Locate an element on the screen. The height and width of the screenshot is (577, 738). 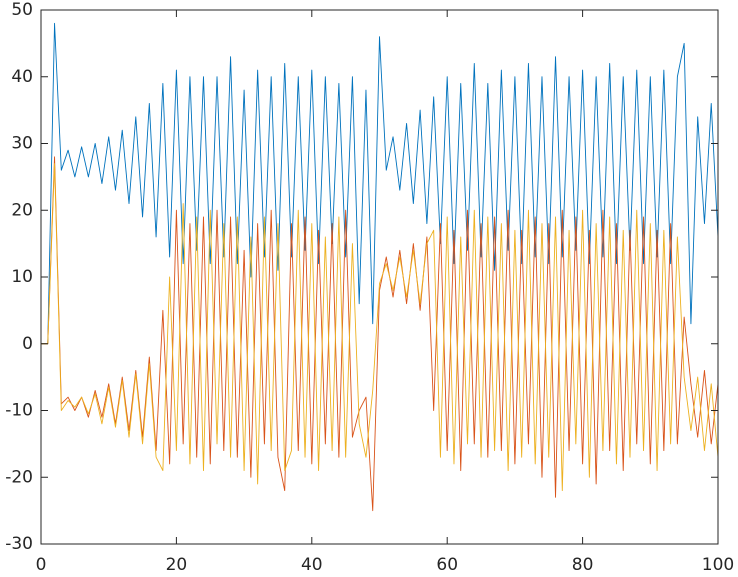
x-tick-label: 0 is located at coordinates (41, 565).